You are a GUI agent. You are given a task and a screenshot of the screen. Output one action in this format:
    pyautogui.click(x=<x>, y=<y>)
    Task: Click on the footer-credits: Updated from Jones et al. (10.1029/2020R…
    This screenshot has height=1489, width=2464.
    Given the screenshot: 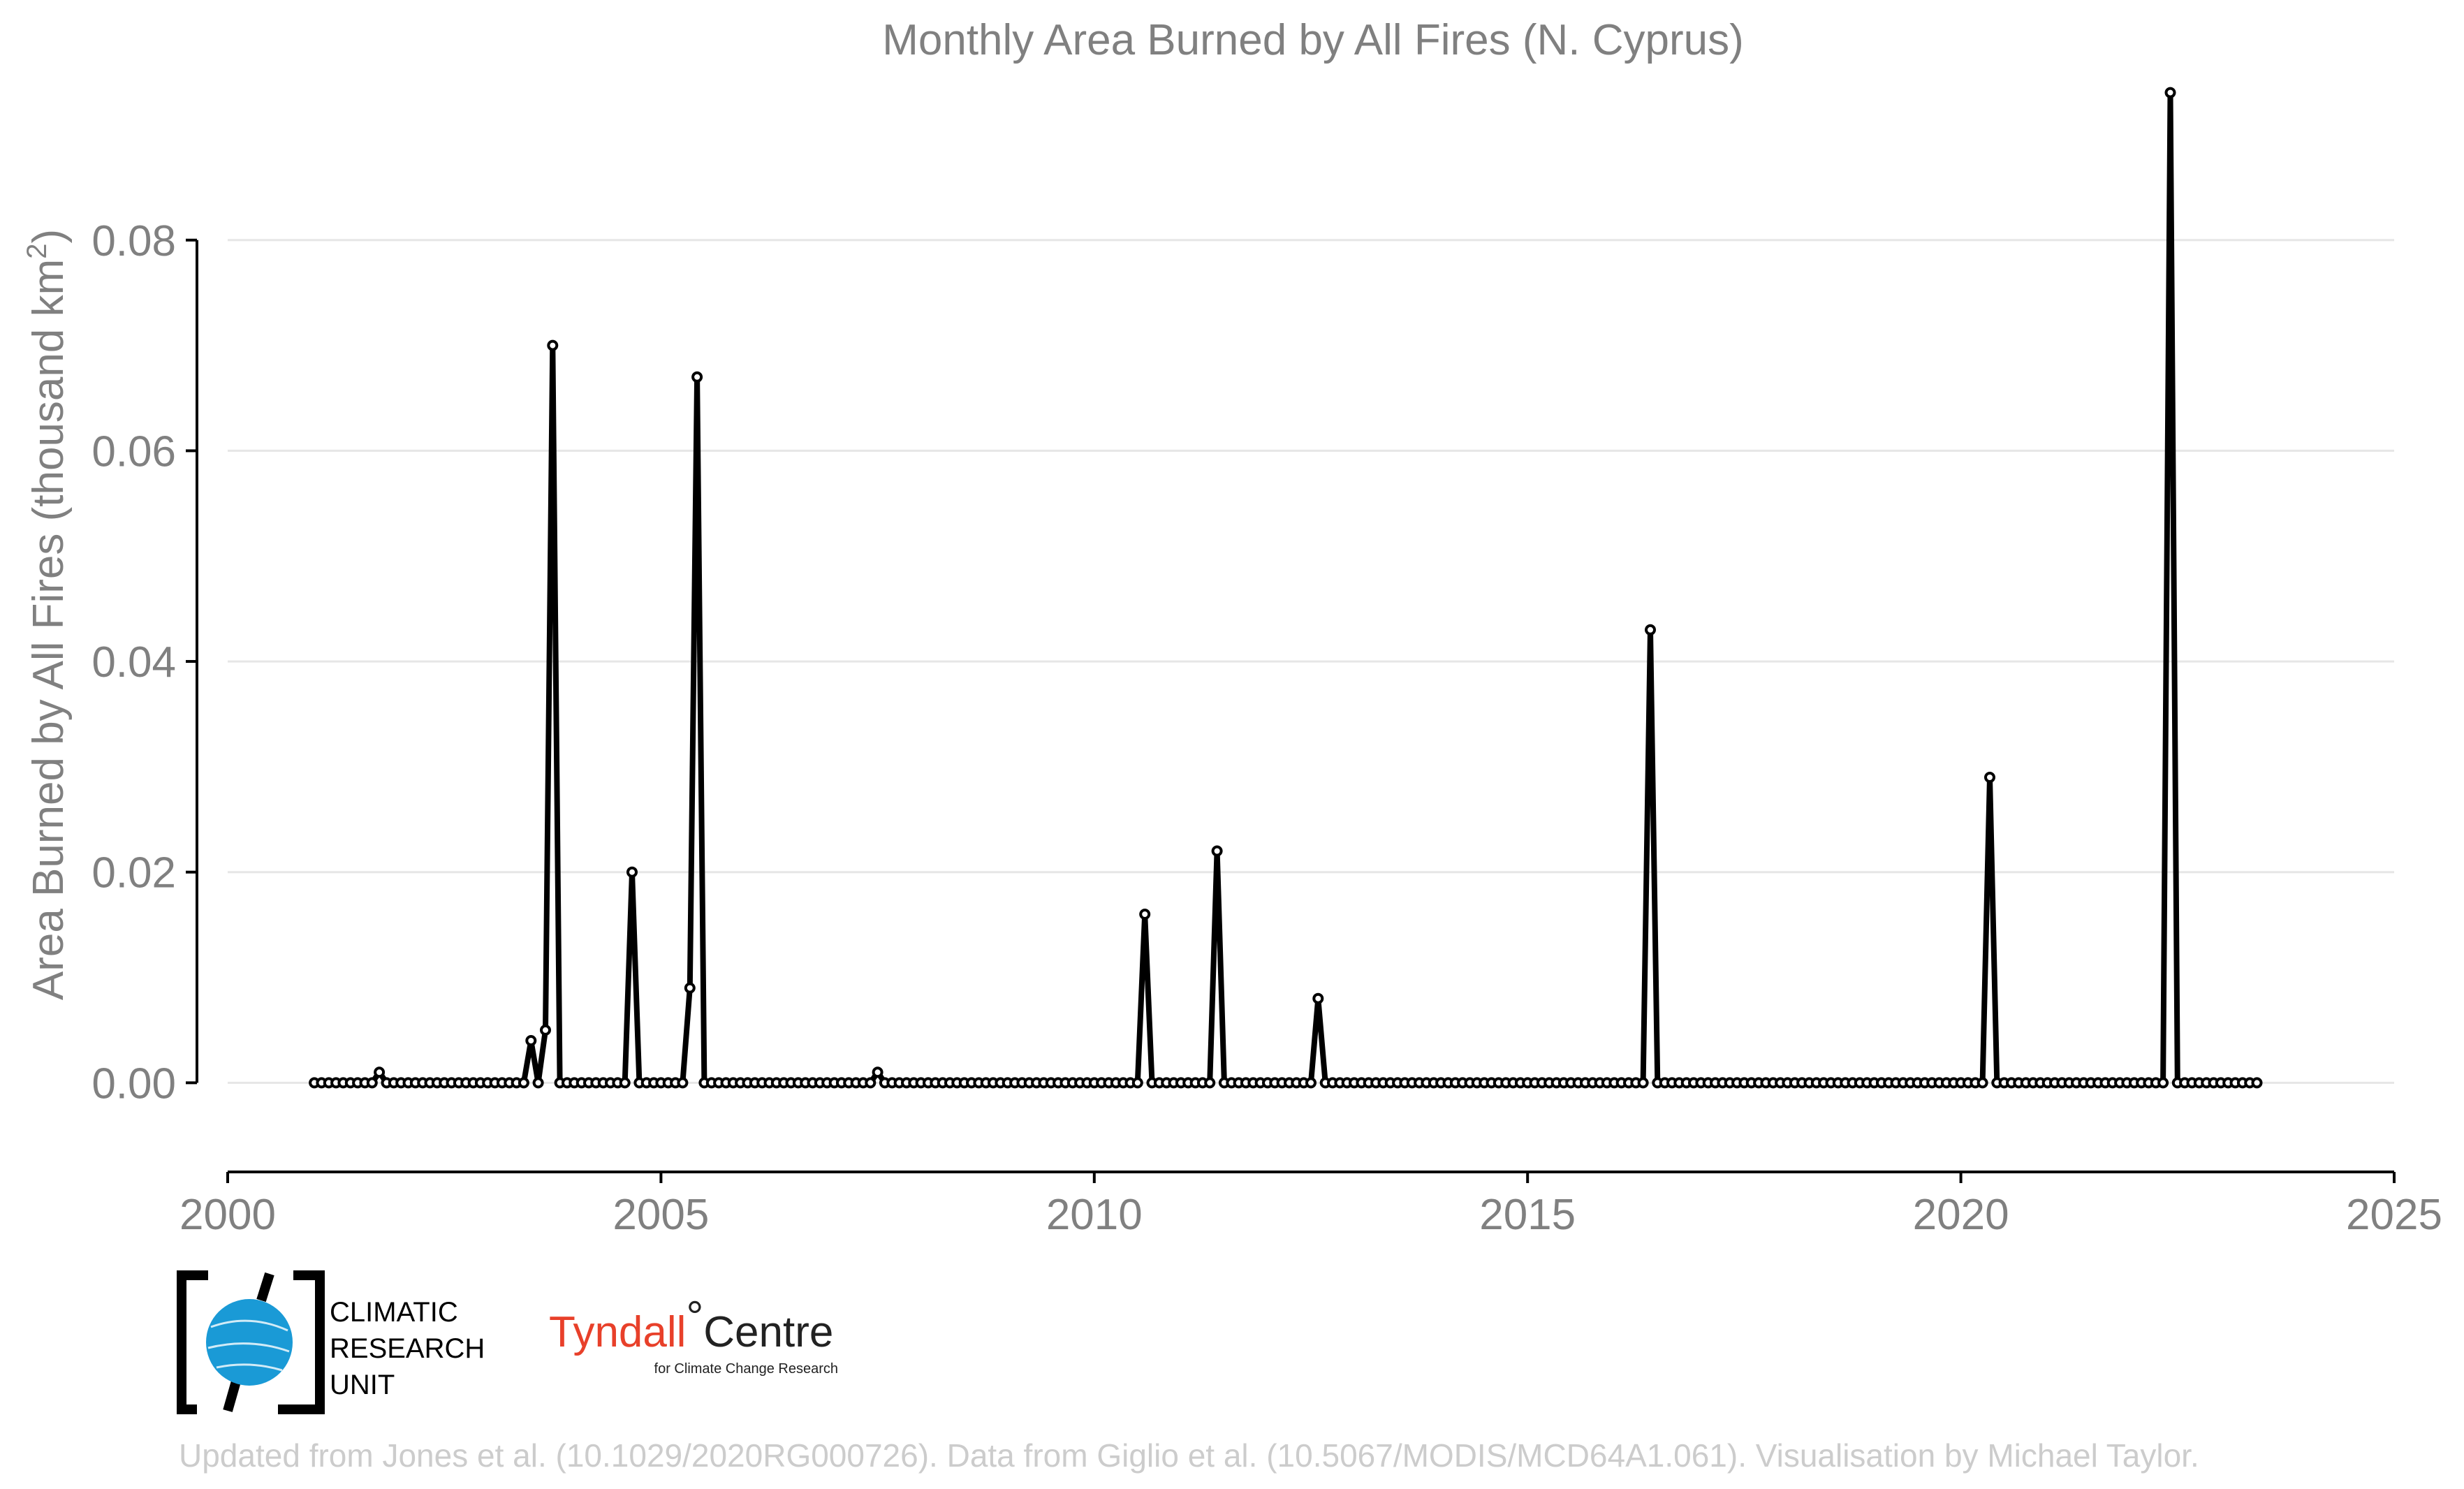 What is the action you would take?
    pyautogui.click(x=1189, y=1455)
    